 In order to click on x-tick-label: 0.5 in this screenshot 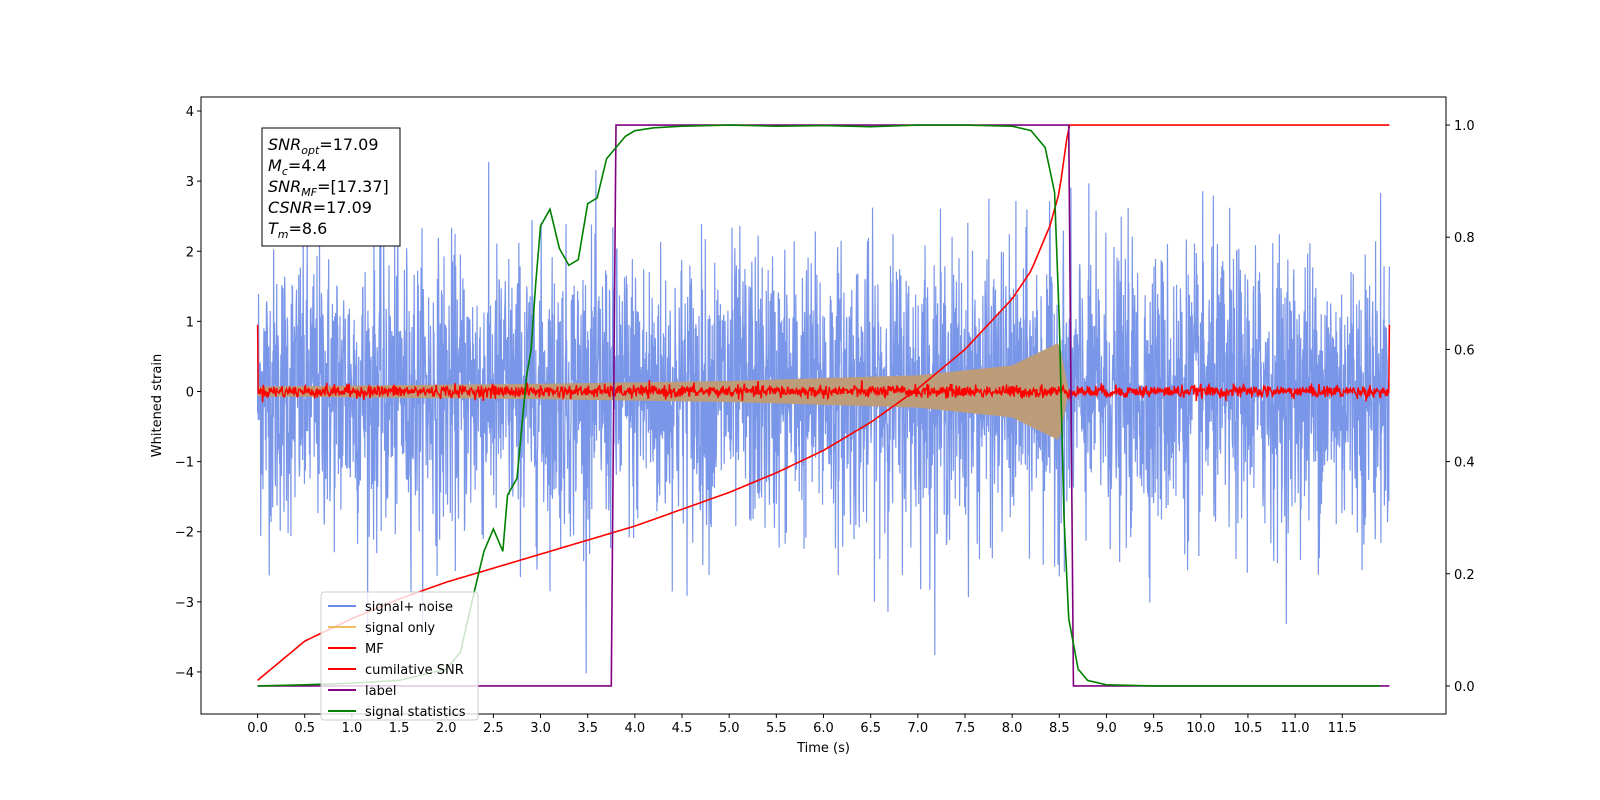, I will do `click(304, 728)`.